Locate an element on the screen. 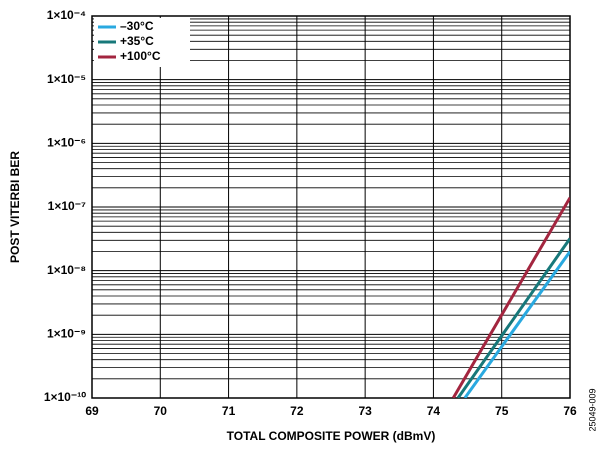 This screenshot has height=459, width=602. x-tick-label: 76 is located at coordinates (570, 411).